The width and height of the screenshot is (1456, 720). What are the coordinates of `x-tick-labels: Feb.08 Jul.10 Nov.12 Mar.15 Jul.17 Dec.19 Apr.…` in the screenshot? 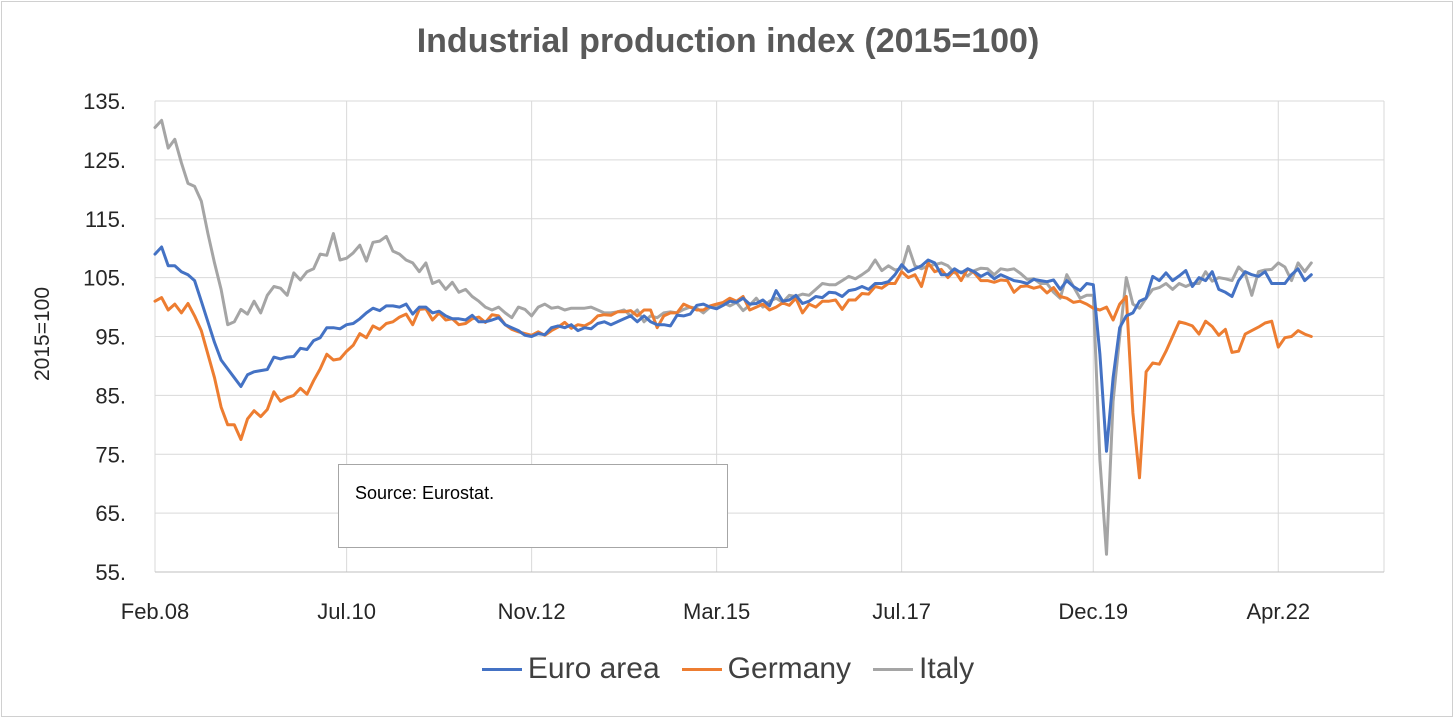 It's located at (715, 611).